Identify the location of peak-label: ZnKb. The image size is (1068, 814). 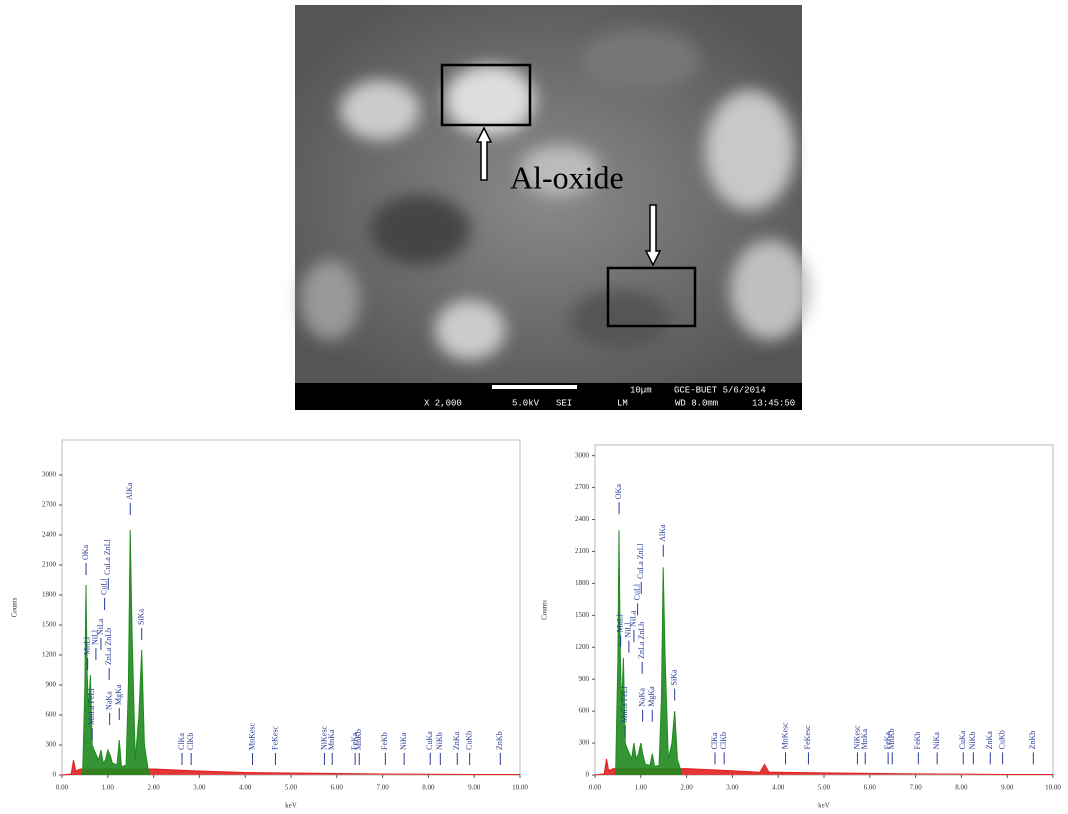
(1032, 740).